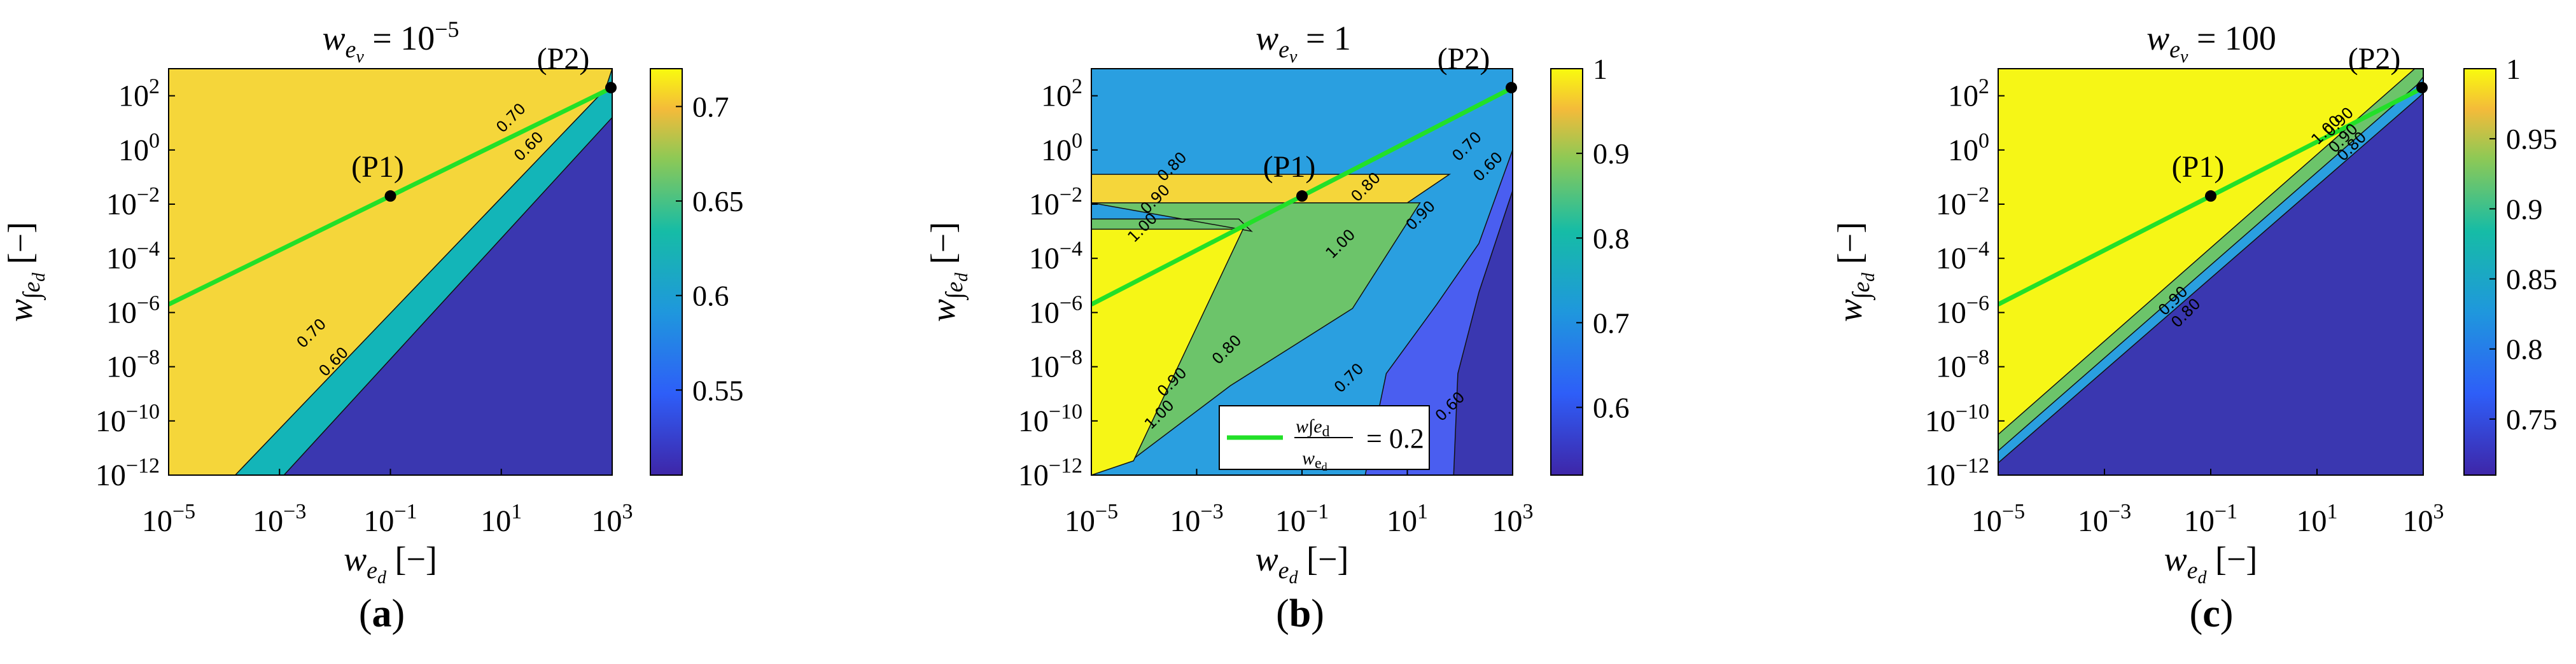 The width and height of the screenshot is (2576, 664). Describe the element at coordinates (2212, 614) in the screenshot. I see `panel-caption: (c)` at that location.